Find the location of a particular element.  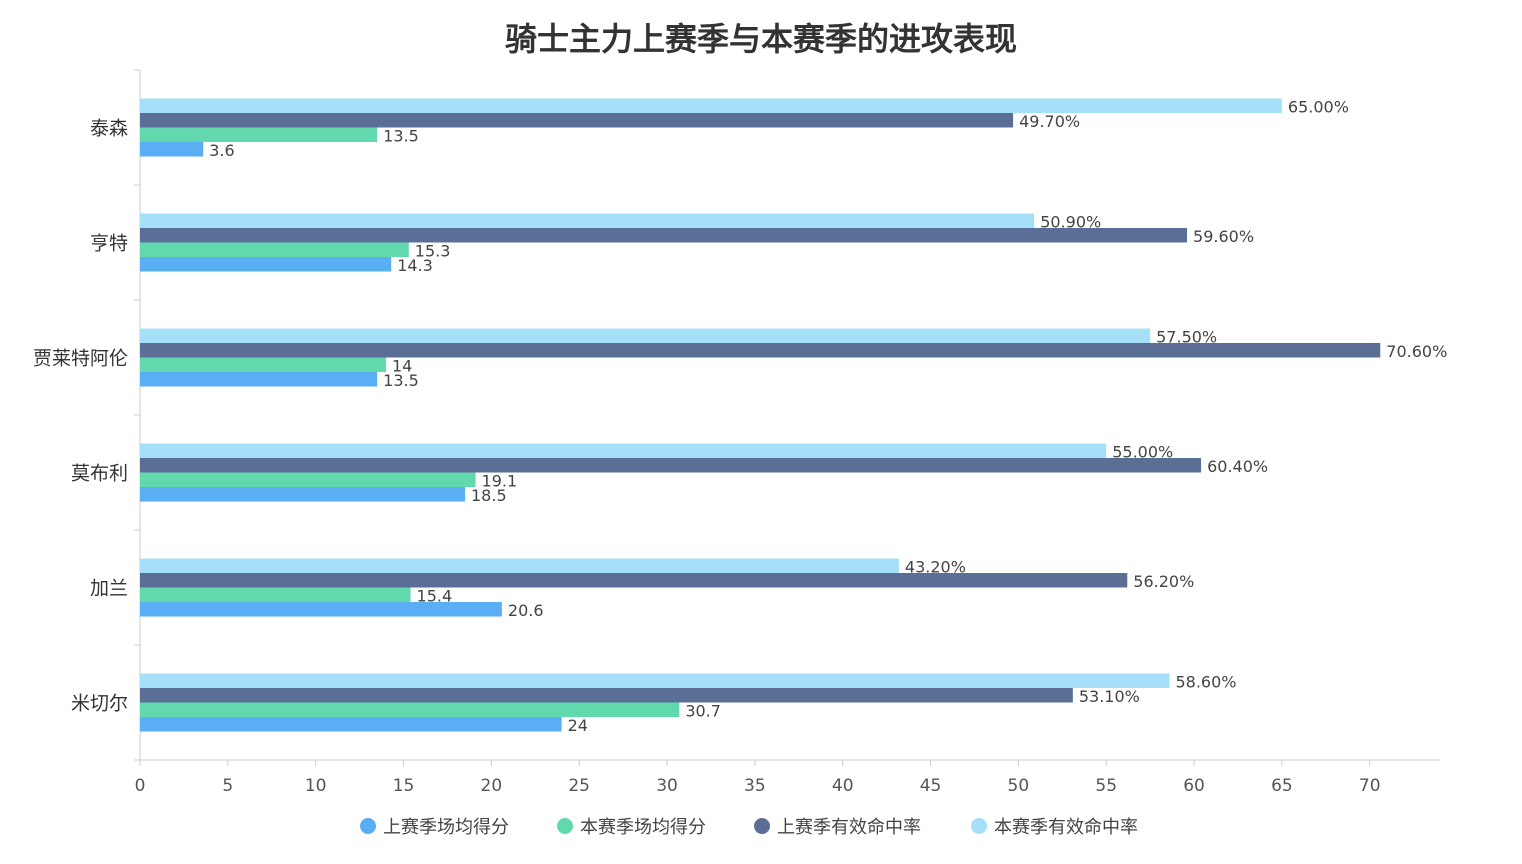

legend-item: 本赛季场均得分 is located at coordinates (631, 827).